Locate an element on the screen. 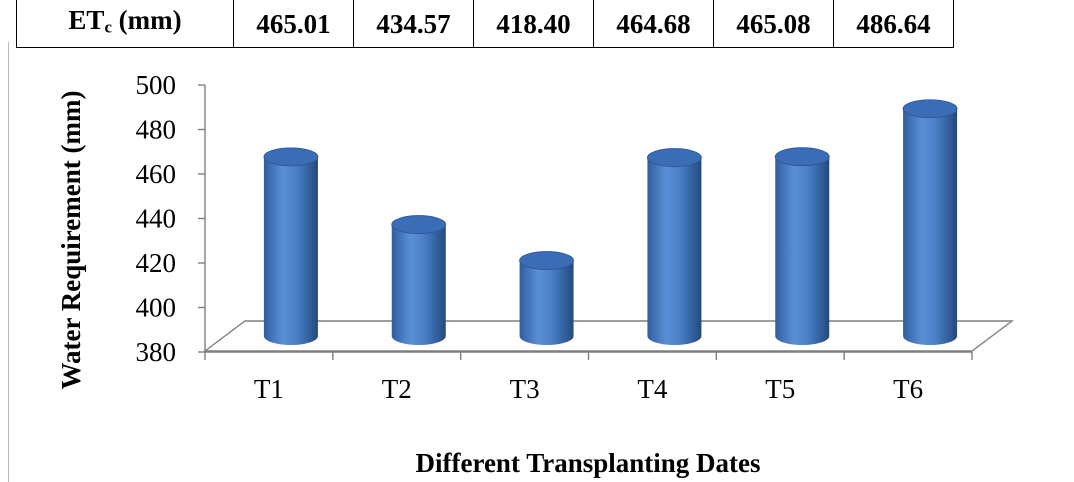 This screenshot has height=482, width=1074. chart-floor is located at coordinates (608, 336).